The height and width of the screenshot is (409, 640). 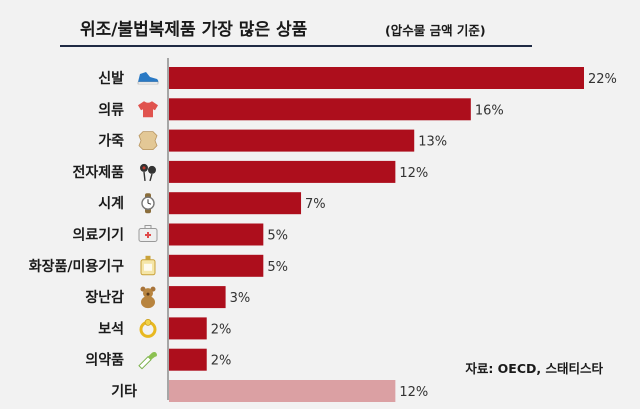 What do you see at coordinates (148, 233) in the screenshot?
I see `medical-kit-icon` at bounding box center [148, 233].